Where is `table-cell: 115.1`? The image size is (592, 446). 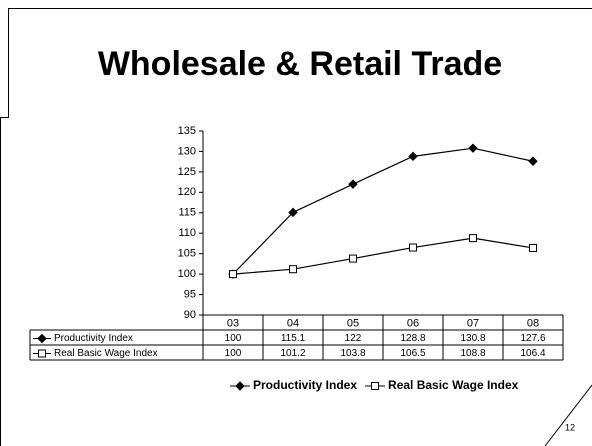 table-cell: 115.1 is located at coordinates (293, 338).